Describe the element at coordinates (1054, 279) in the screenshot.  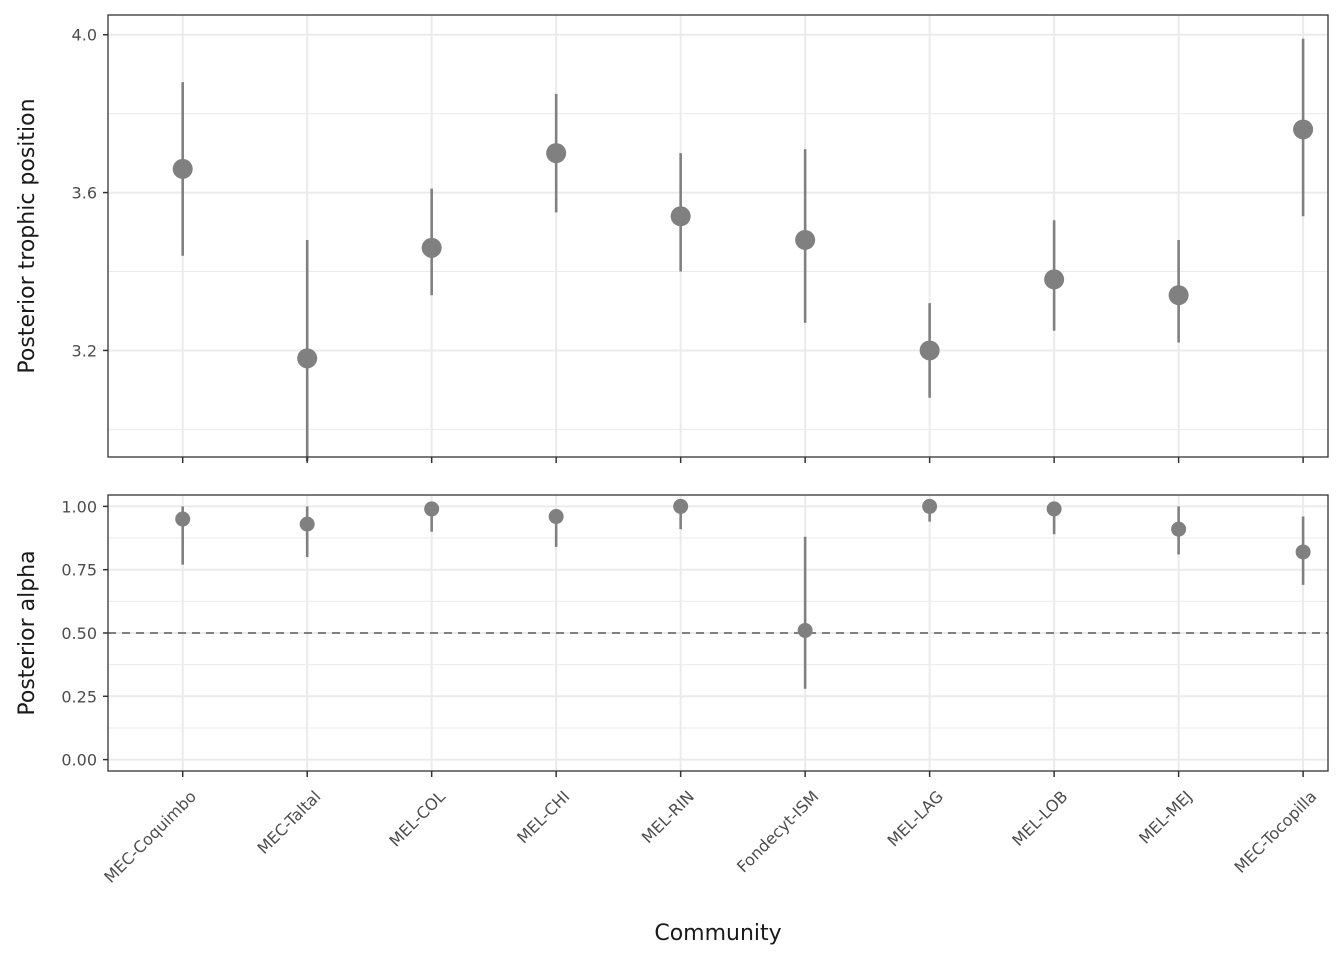
I see `trophic-point-MEL-LOB` at that location.